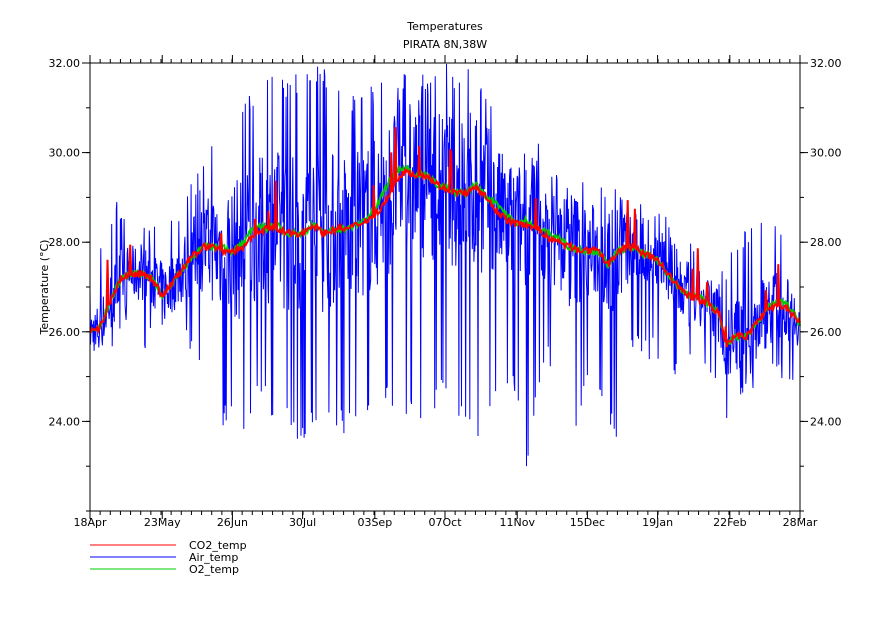 The width and height of the screenshot is (891, 634). Describe the element at coordinates (826, 153) in the screenshot. I see `y-tick-label-right: 30.00` at that location.